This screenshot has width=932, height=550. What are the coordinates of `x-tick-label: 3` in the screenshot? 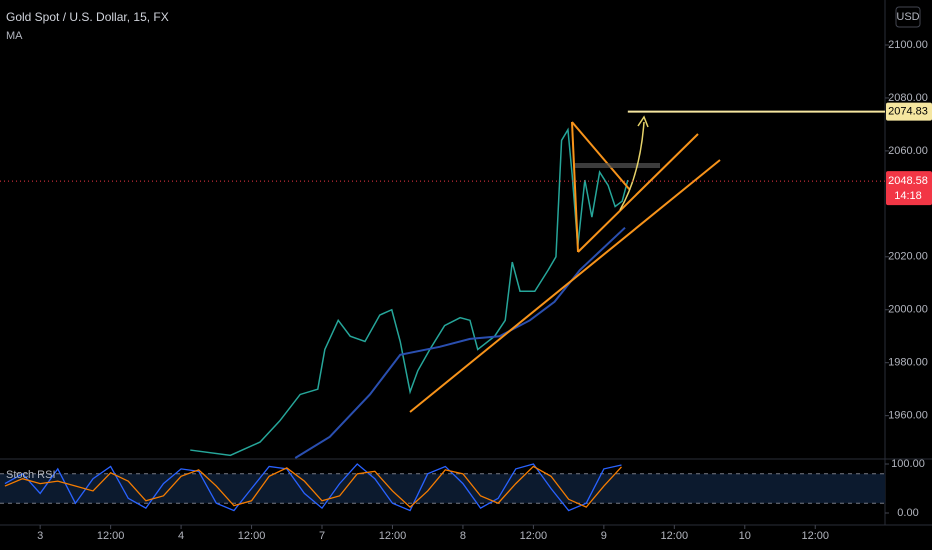 It's located at (40, 536).